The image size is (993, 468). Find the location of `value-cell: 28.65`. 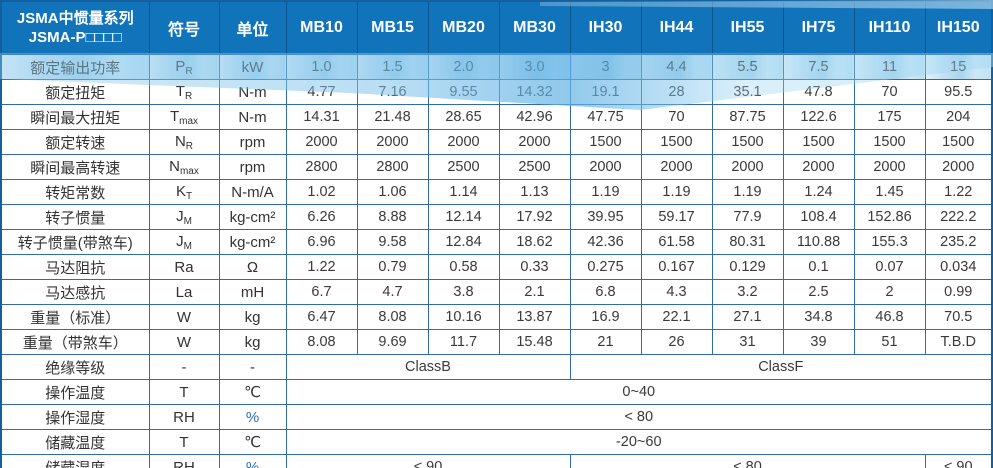

value-cell: 28.65 is located at coordinates (463, 117).